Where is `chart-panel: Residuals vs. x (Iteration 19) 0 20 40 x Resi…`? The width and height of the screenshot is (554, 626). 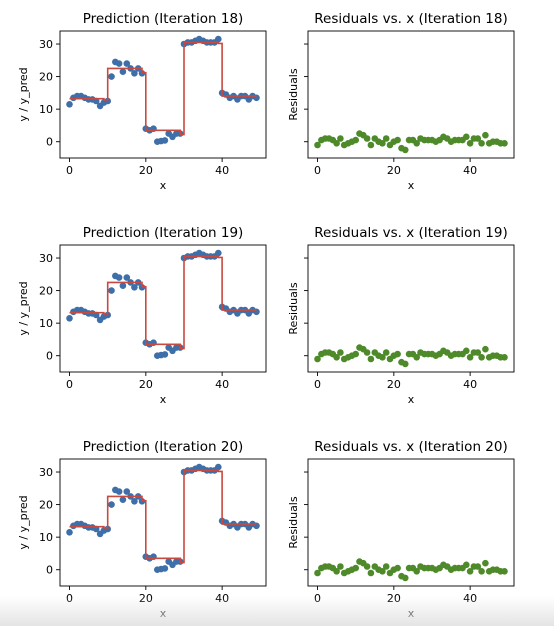
chart-panel: Residuals vs. x (Iteration 19) 0 20 40 x Resi… is located at coordinates (401, 315).